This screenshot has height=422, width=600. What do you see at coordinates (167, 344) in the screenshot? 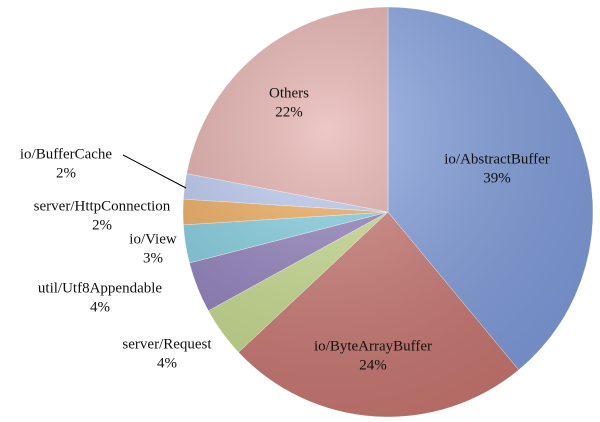
I see `slice-label: server/Request` at bounding box center [167, 344].